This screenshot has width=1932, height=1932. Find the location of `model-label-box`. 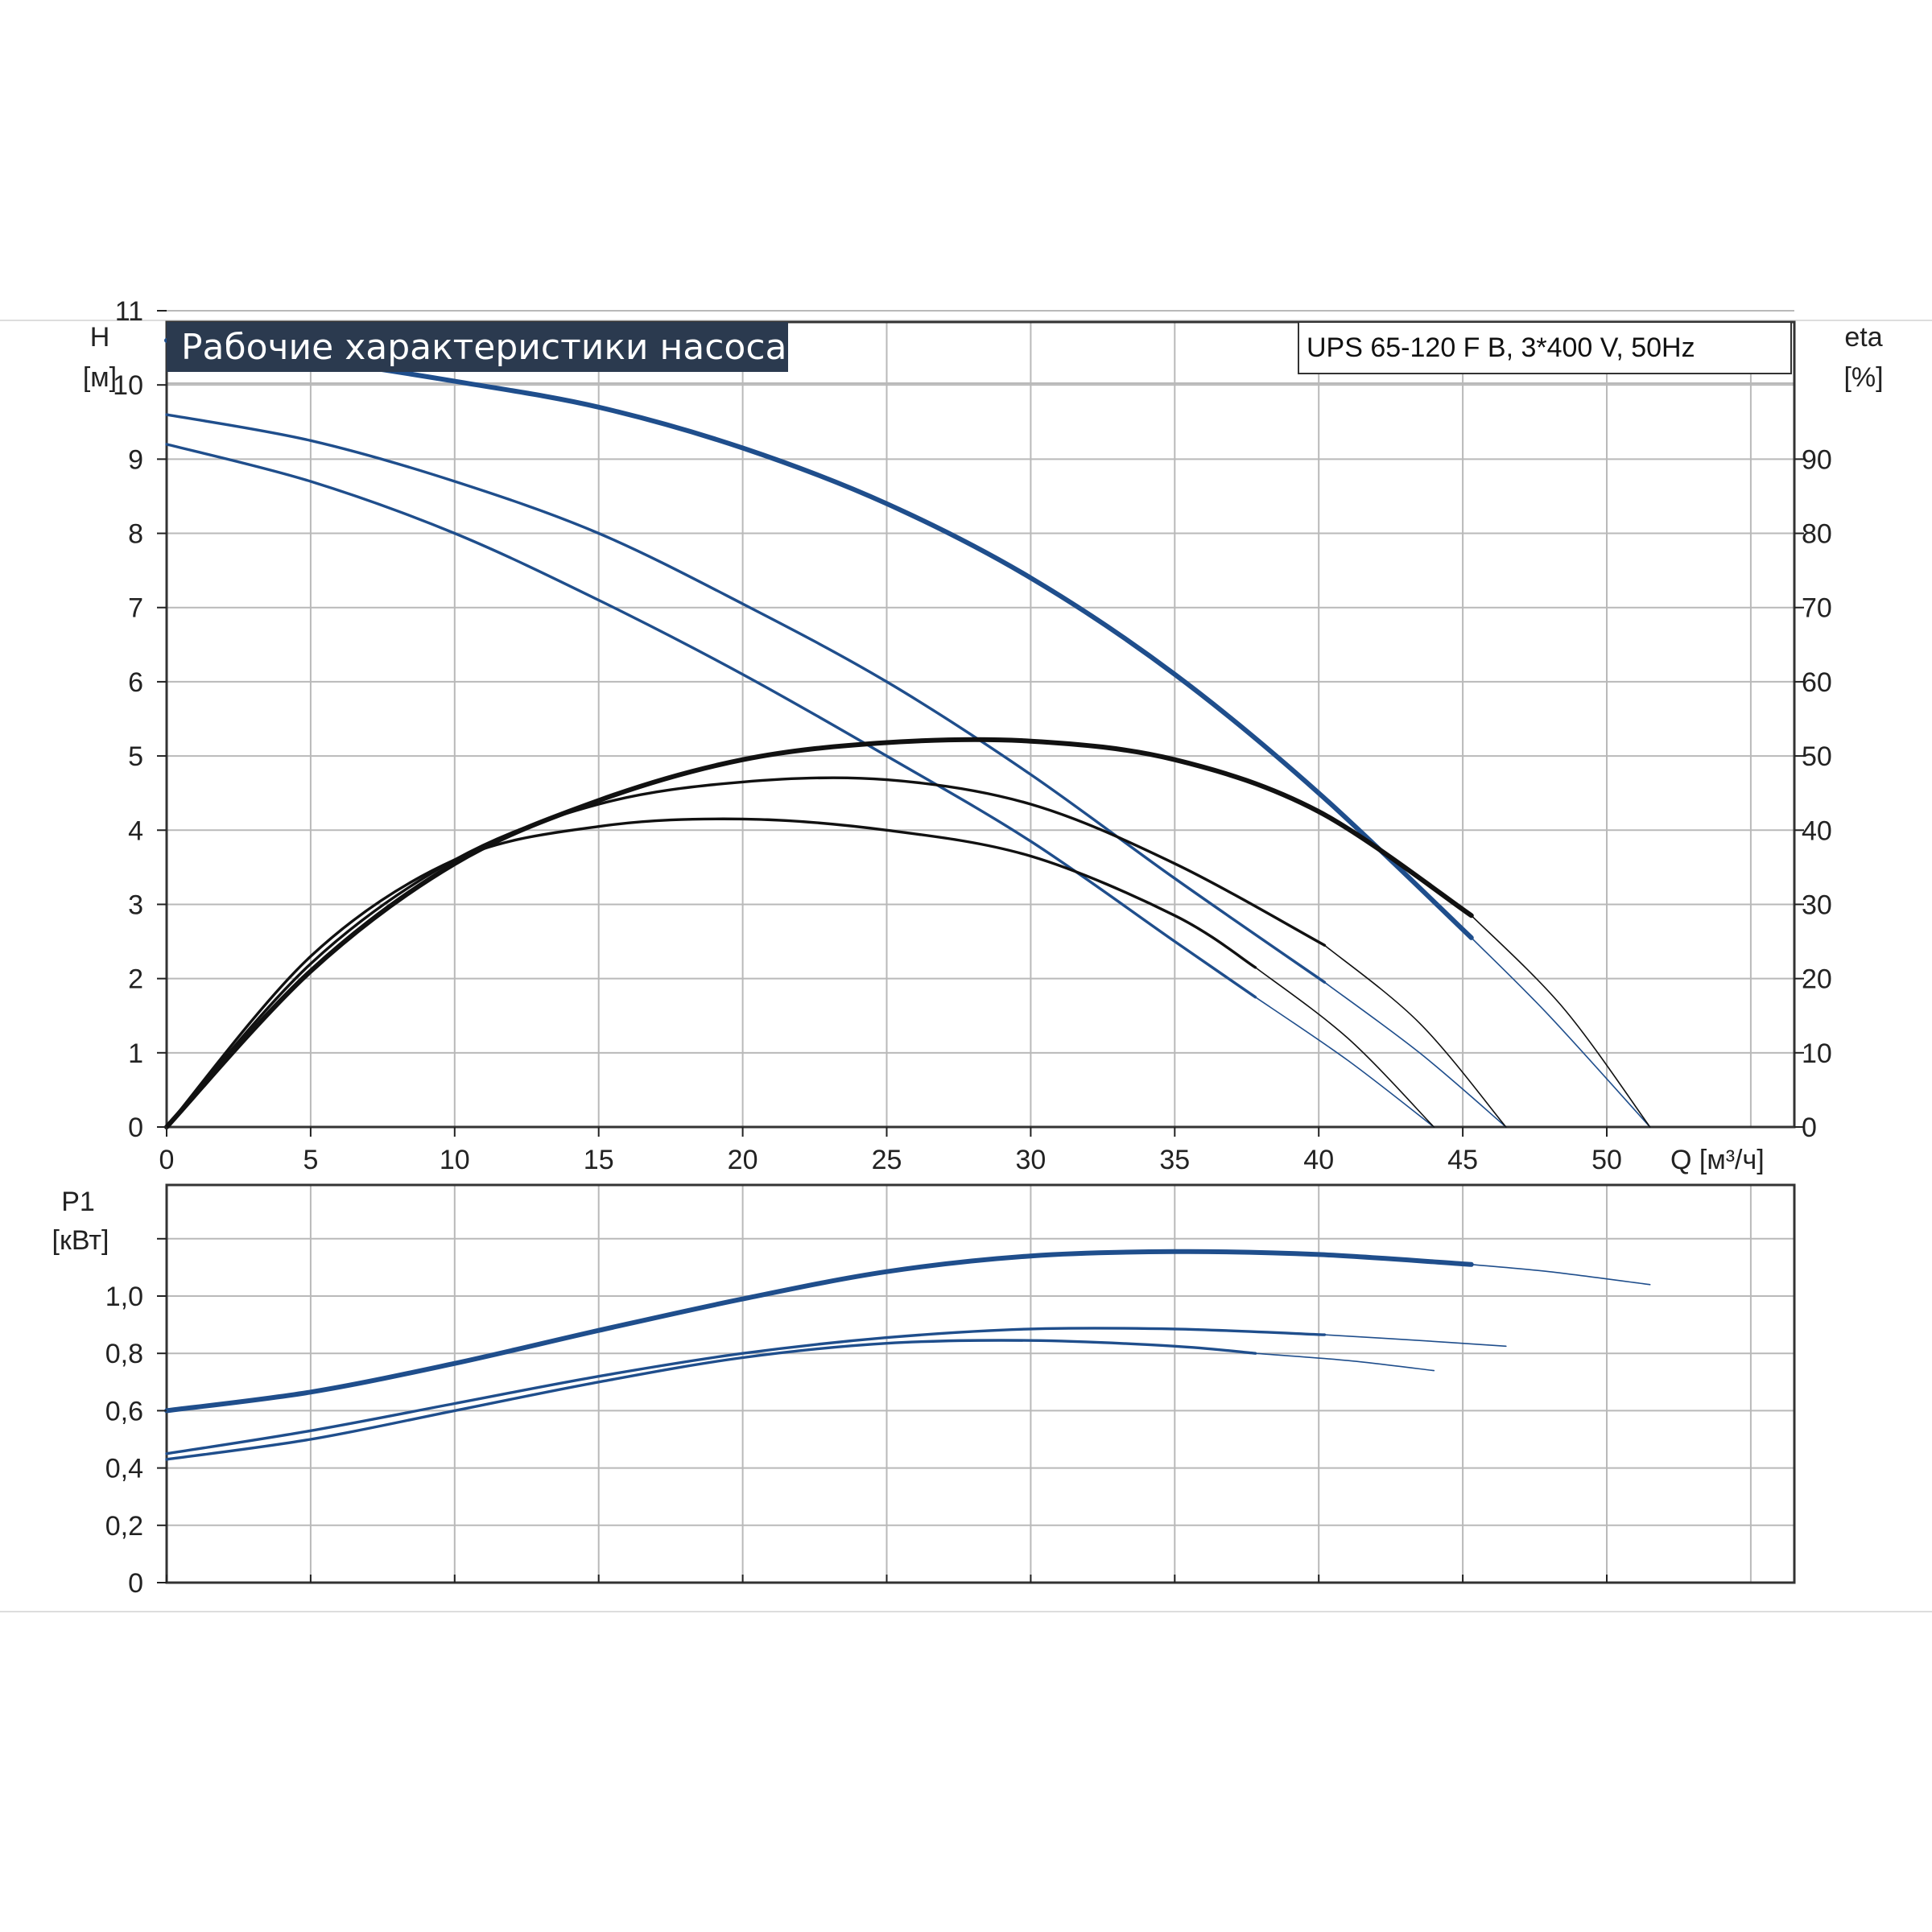

model-label-box is located at coordinates (1545, 347).